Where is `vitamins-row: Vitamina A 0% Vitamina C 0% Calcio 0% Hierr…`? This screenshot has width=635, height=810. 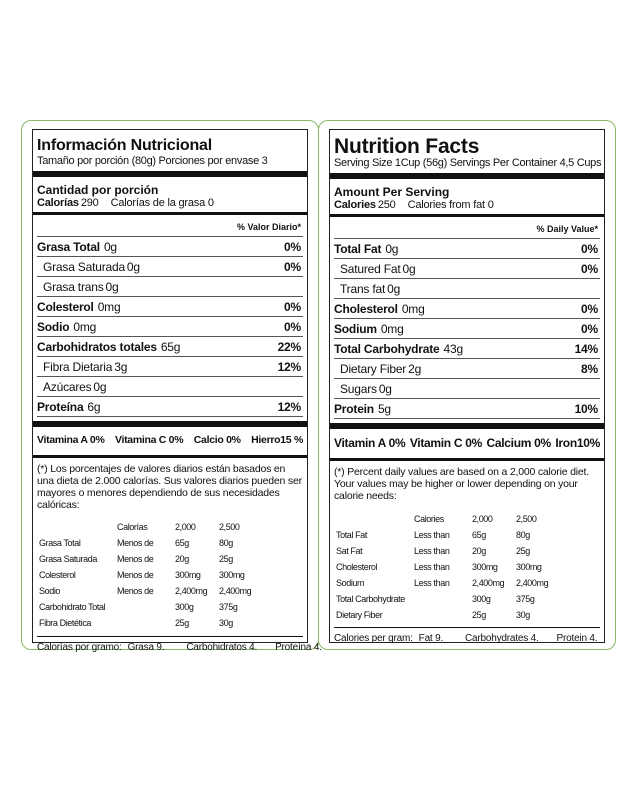
vitamins-row: Vitamina A 0% Vitamina C 0% Calcio 0% Hierr… is located at coordinates (170, 439).